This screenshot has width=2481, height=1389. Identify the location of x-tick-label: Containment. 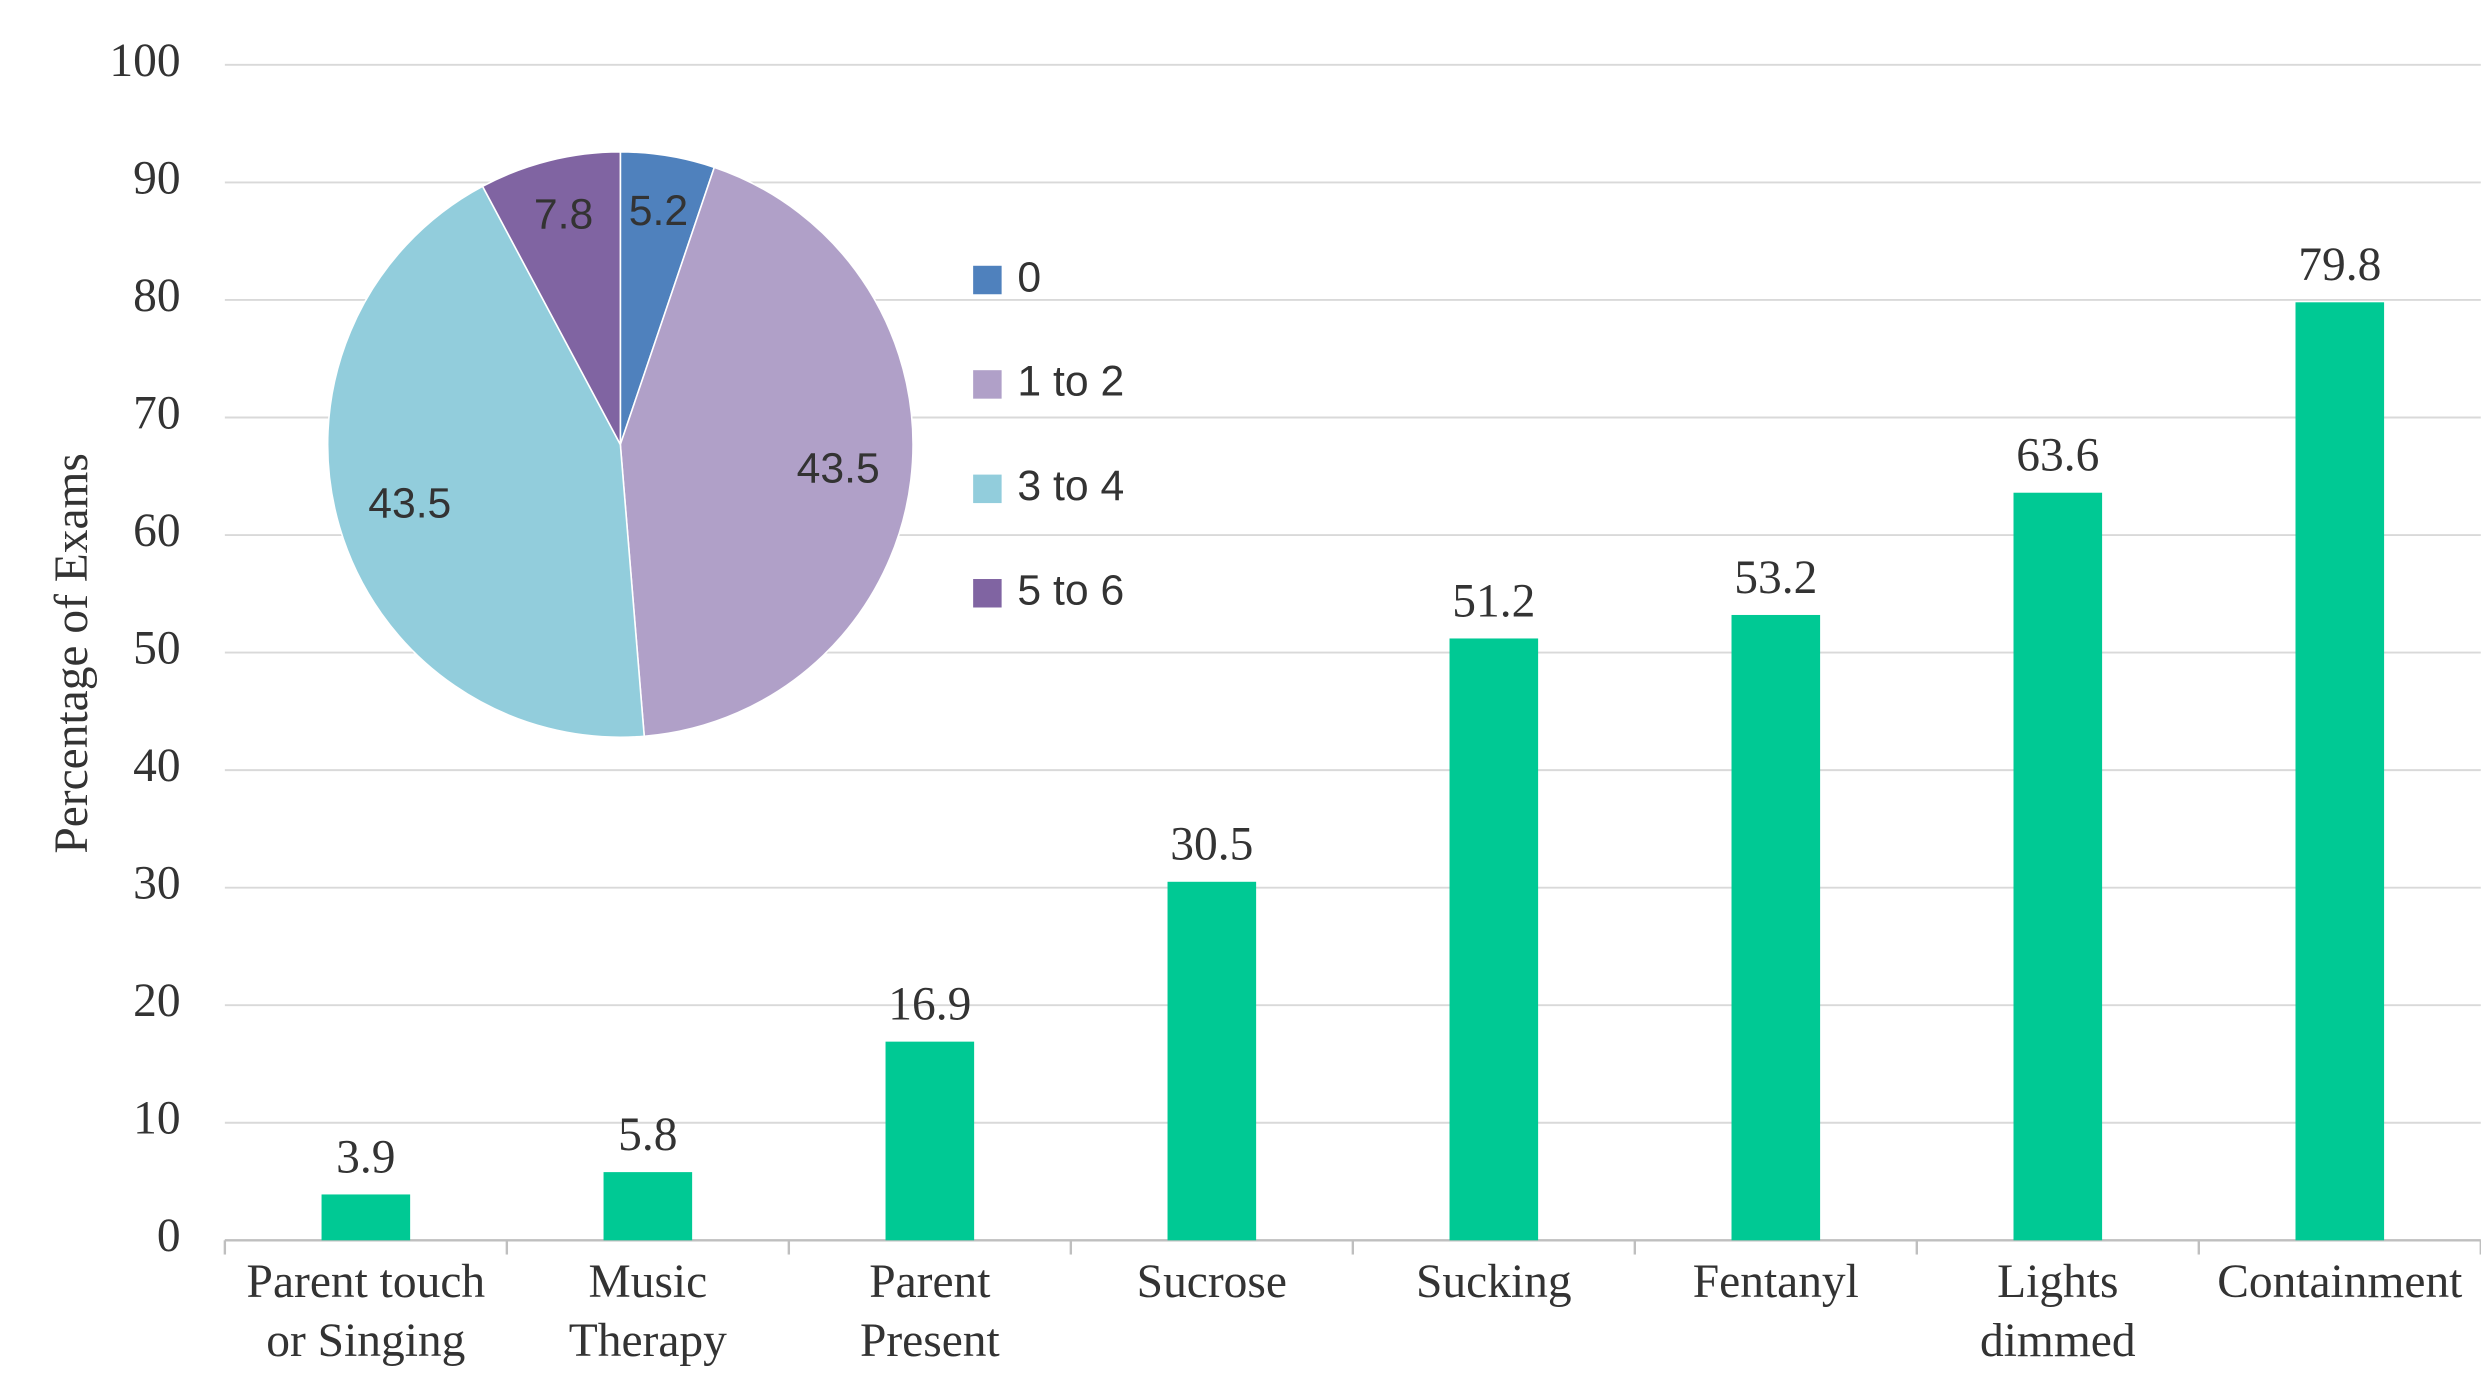
(2340, 1282).